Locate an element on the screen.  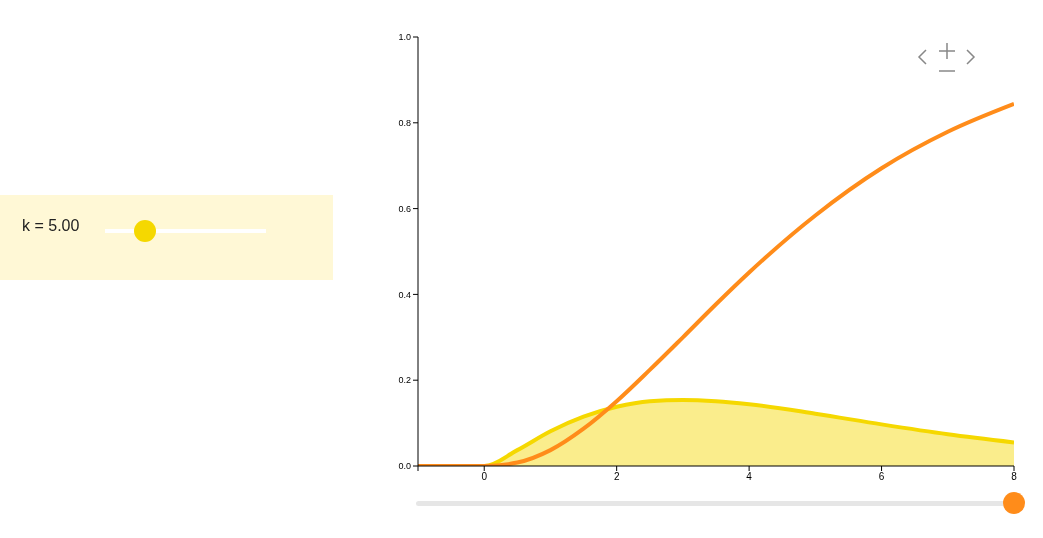
y-tick-label: 0.2 is located at coordinates (404, 380).